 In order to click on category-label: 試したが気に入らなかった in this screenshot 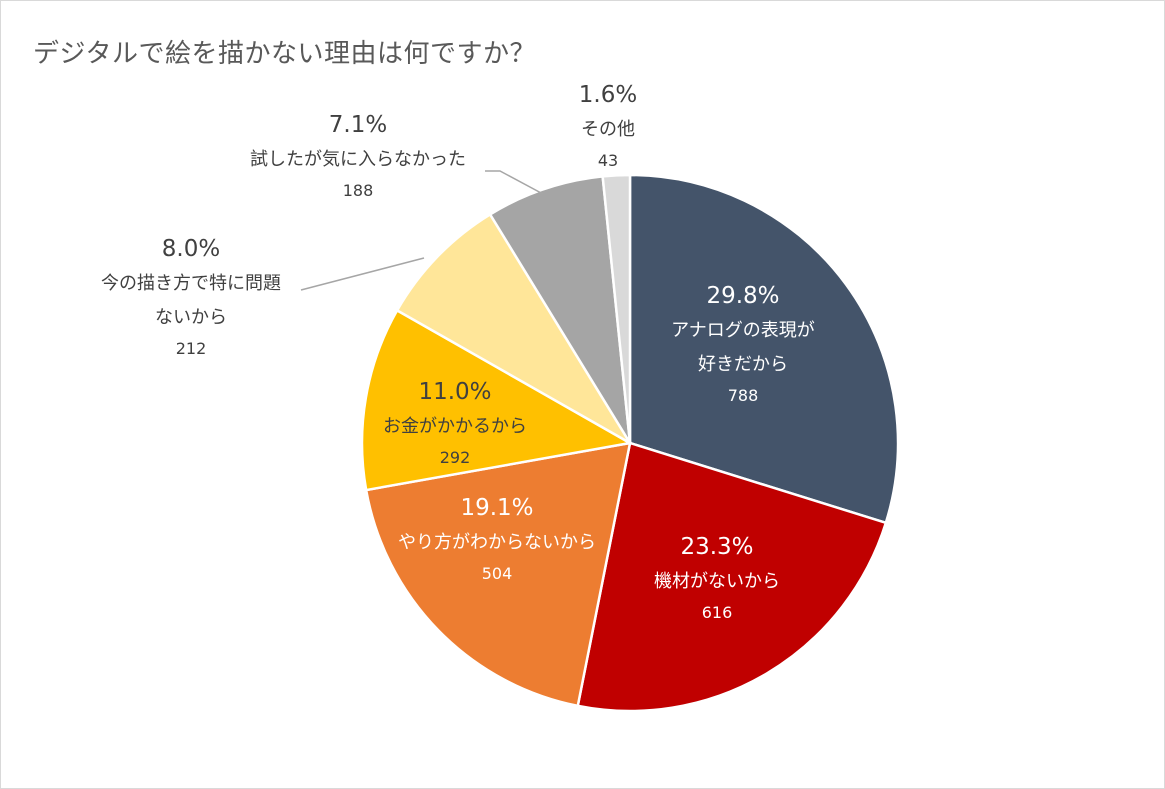, I will do `click(358, 159)`.